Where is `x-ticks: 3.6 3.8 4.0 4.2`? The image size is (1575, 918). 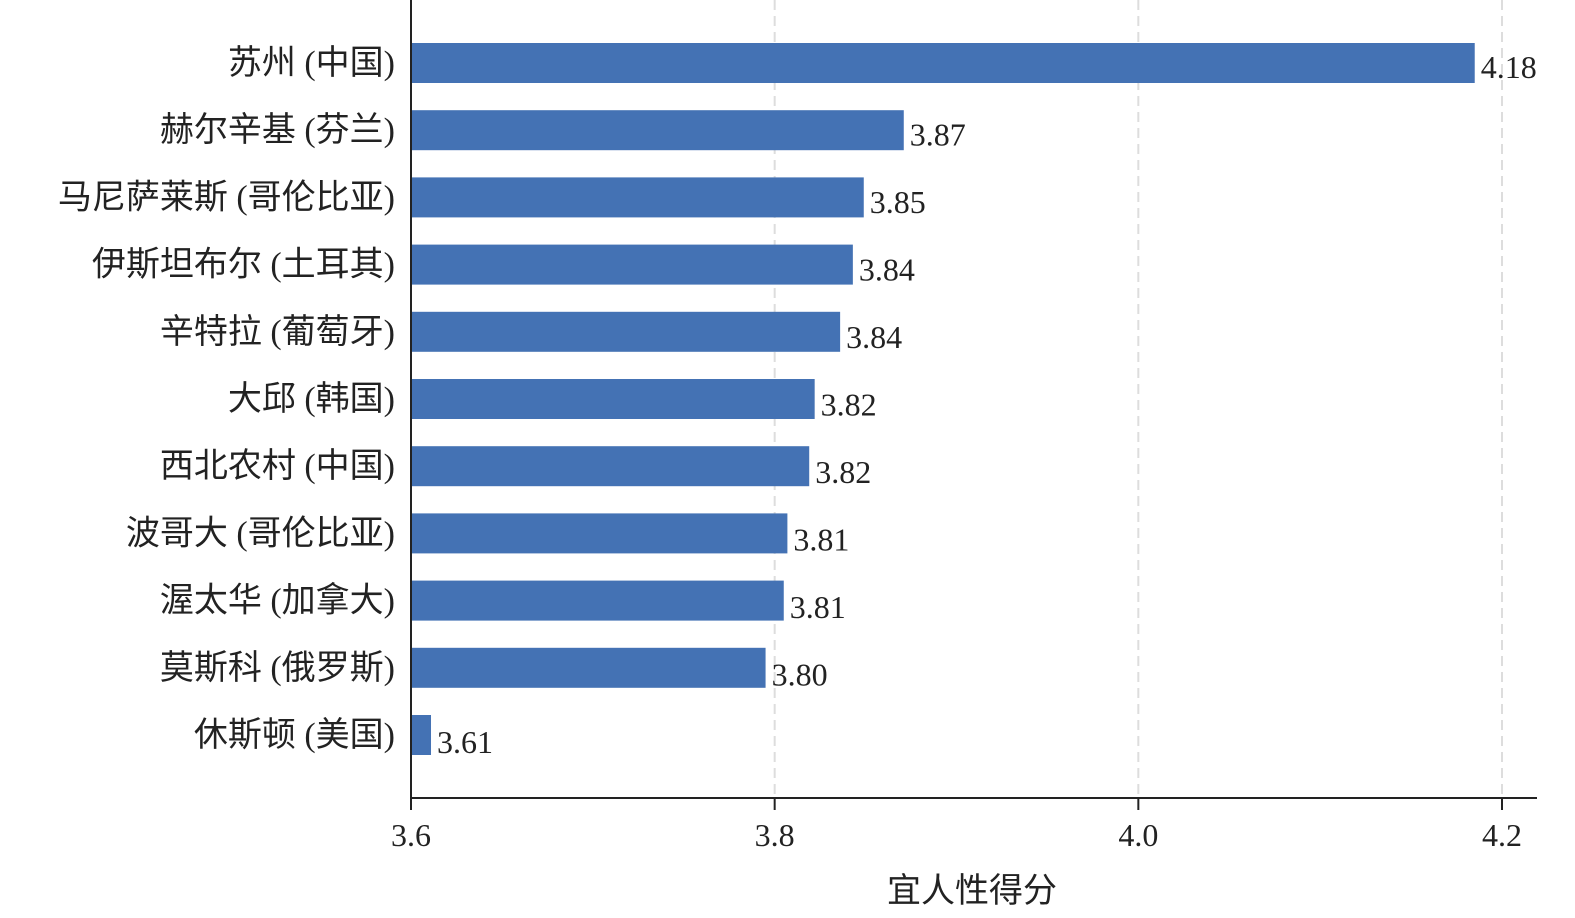 x-ticks: 3.6 3.8 4.0 4.2 is located at coordinates (956, 825).